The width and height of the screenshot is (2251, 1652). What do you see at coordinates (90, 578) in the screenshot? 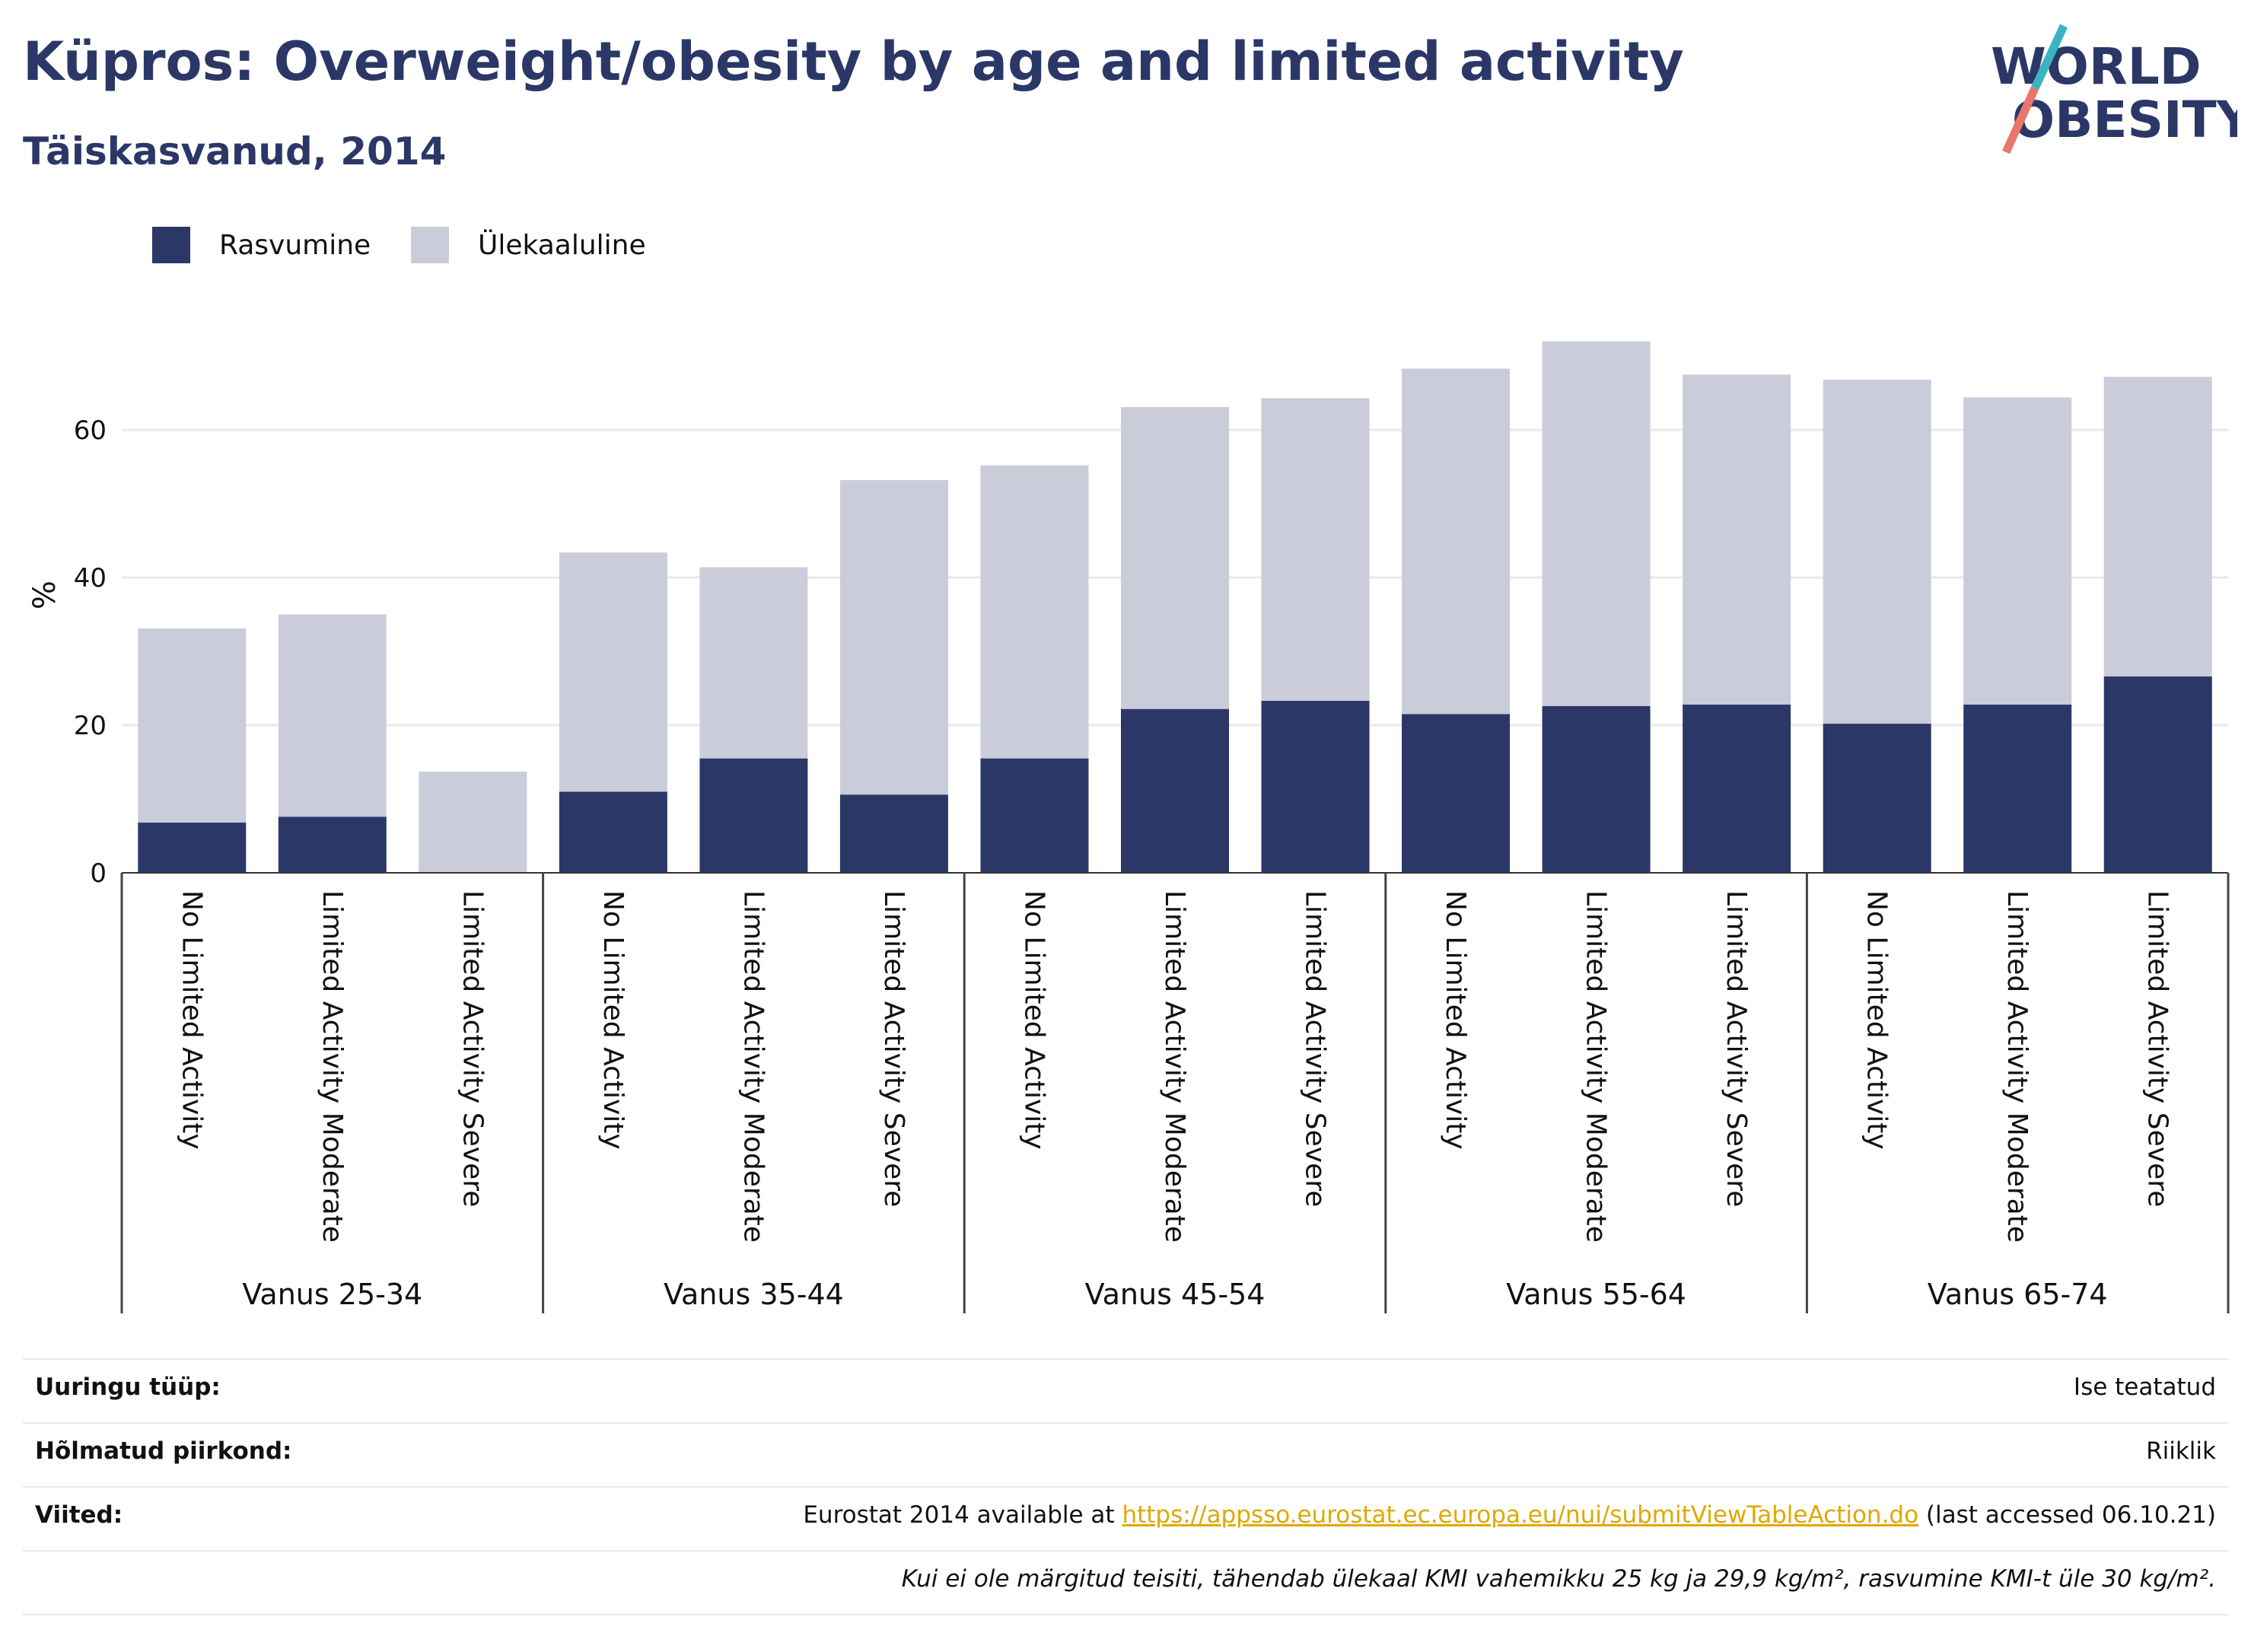
I see `y-tick-label: 40` at bounding box center [90, 578].